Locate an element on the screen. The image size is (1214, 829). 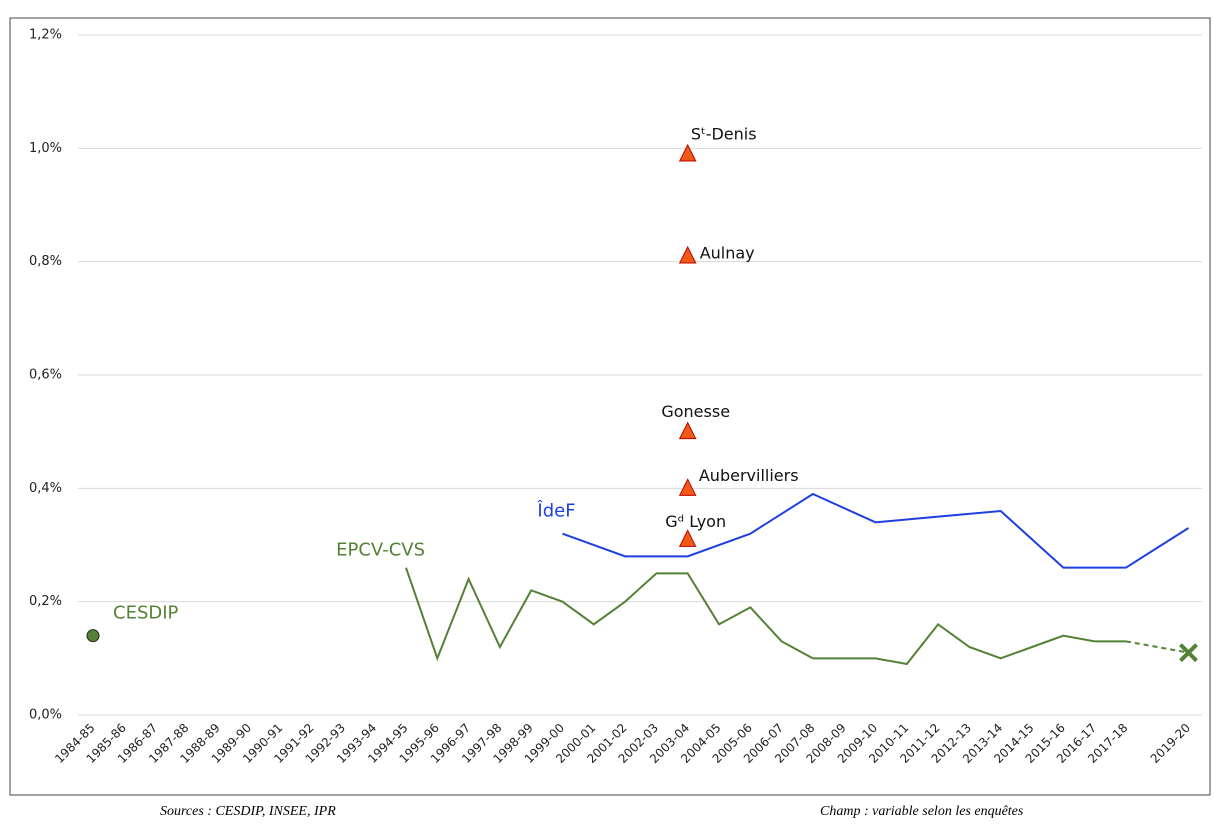
y-tick-label: 0,2% is located at coordinates (45, 601).